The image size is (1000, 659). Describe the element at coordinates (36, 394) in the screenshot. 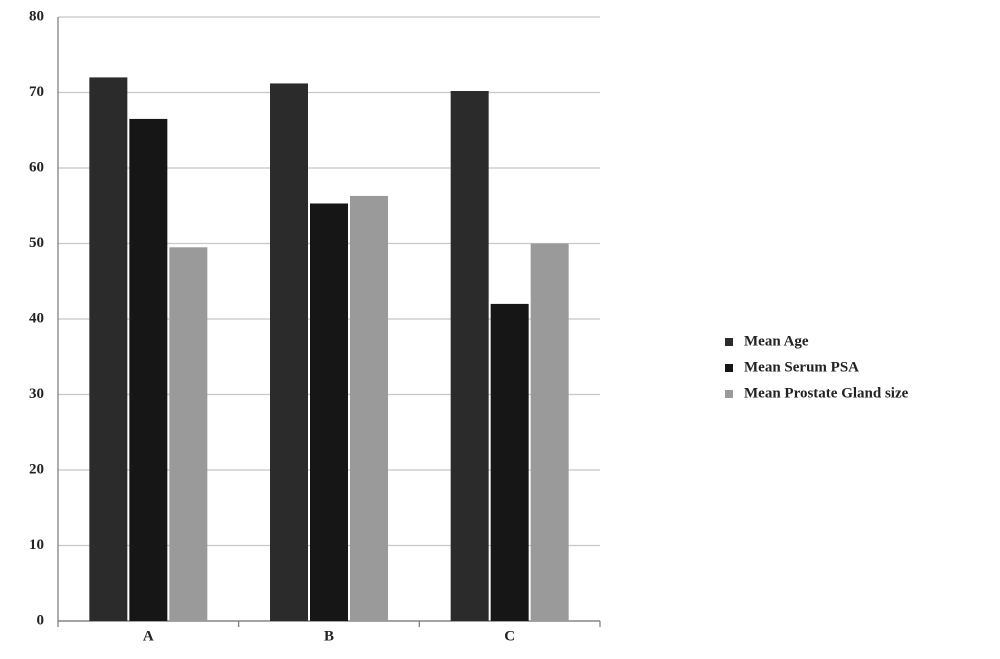

I see `y-tick-label: 30` at that location.